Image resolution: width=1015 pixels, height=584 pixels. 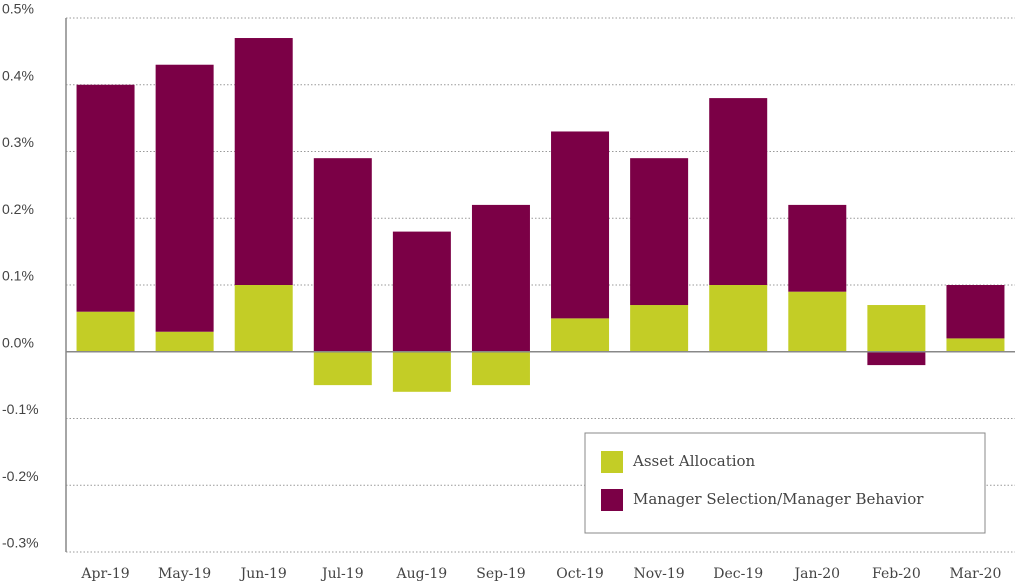 I want to click on x-tick-label: Mar-20, so click(x=975, y=574).